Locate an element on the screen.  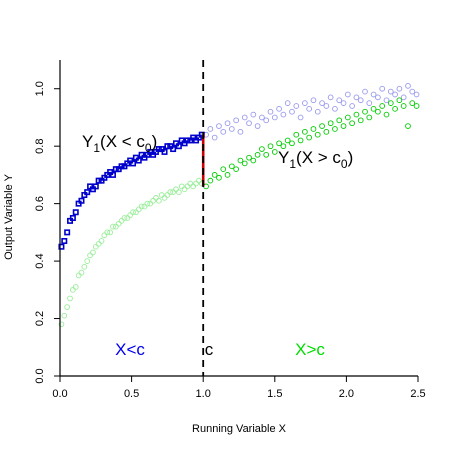
x-tick-label: 0.5 is located at coordinates (131, 394).